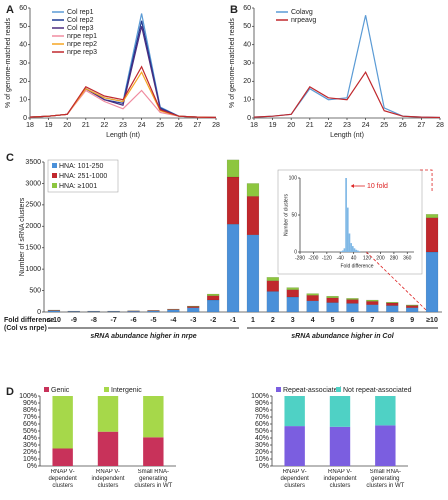  What do you see at coordinates (80, 28) in the screenshot?
I see `legend-label: Col rep3` at bounding box center [80, 28].